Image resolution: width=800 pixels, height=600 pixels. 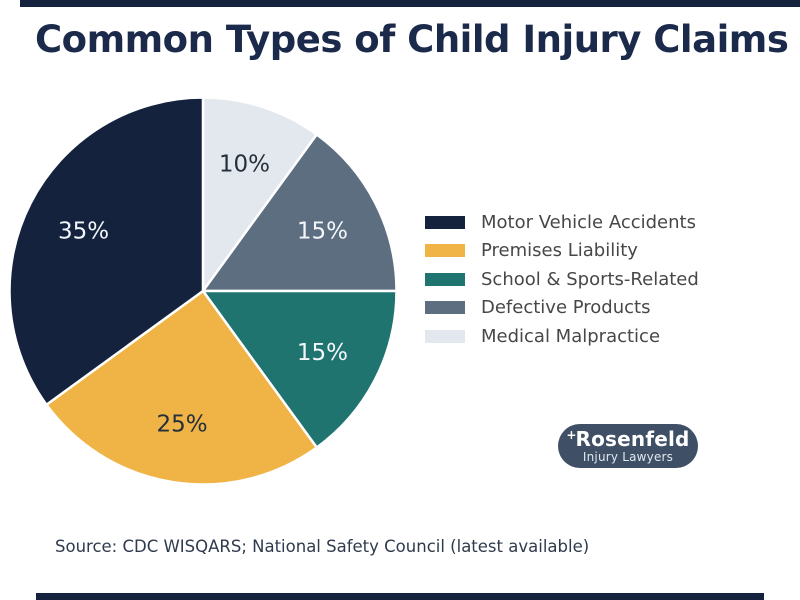 What do you see at coordinates (559, 251) in the screenshot?
I see `legend-label: Premises Liability` at bounding box center [559, 251].